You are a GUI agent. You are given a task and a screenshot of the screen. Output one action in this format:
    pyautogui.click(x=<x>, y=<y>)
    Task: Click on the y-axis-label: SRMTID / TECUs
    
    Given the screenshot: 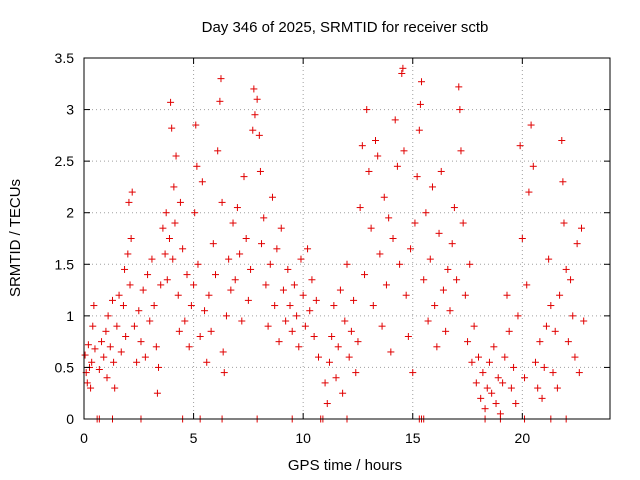 What is the action you would take?
    pyautogui.click(x=15, y=238)
    